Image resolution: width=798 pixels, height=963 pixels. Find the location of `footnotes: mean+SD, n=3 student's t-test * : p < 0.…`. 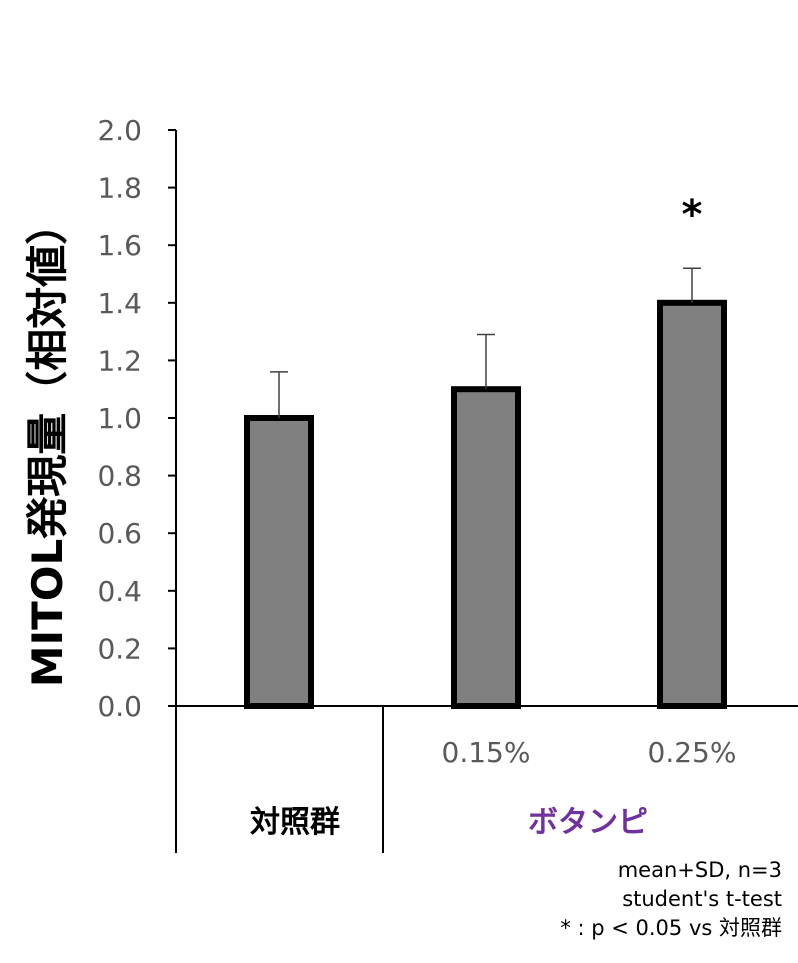

footnotes: mean+SD, n=3 student's t-test * : p < 0.… is located at coordinates (671, 899).